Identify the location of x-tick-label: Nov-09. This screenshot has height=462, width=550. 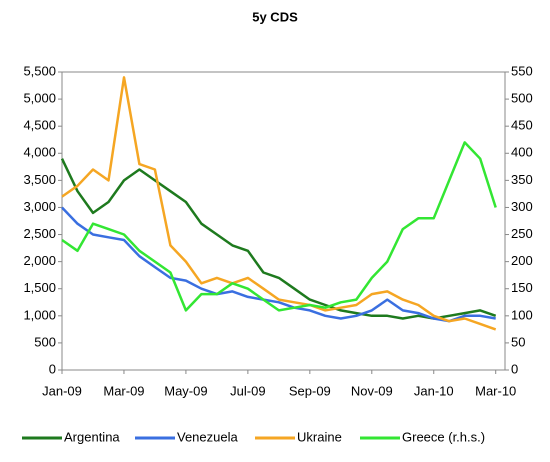
(372, 390).